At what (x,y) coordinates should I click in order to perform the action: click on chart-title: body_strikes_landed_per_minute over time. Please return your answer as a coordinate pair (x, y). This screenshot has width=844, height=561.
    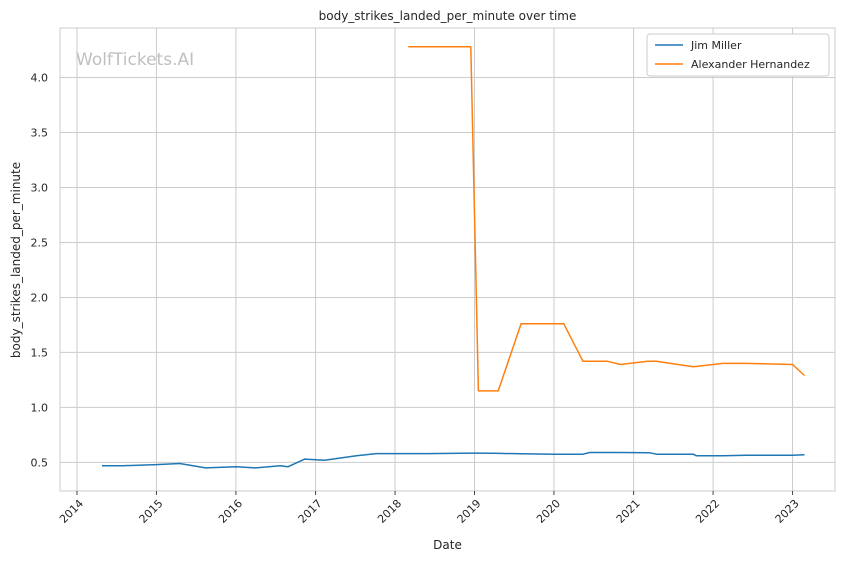
    Looking at the image, I should click on (448, 16).